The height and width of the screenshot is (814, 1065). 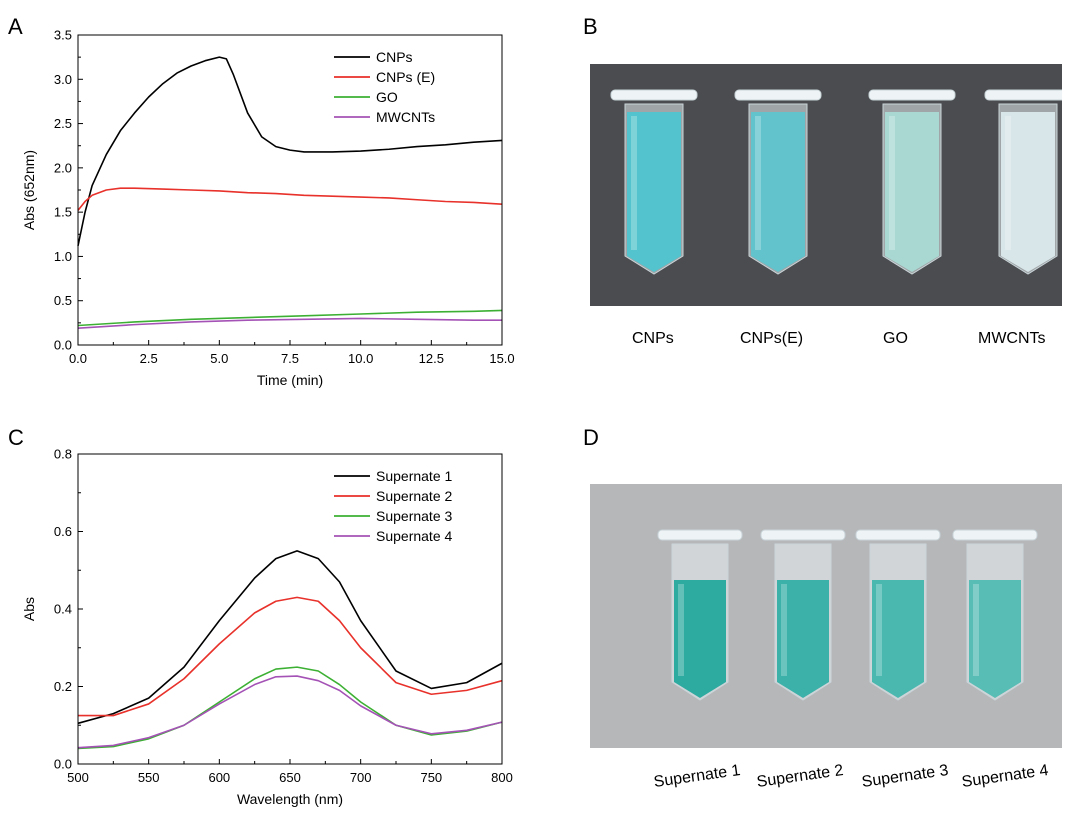 I want to click on chart-a-y-tick-label: 3.5, so click(x=63, y=35).